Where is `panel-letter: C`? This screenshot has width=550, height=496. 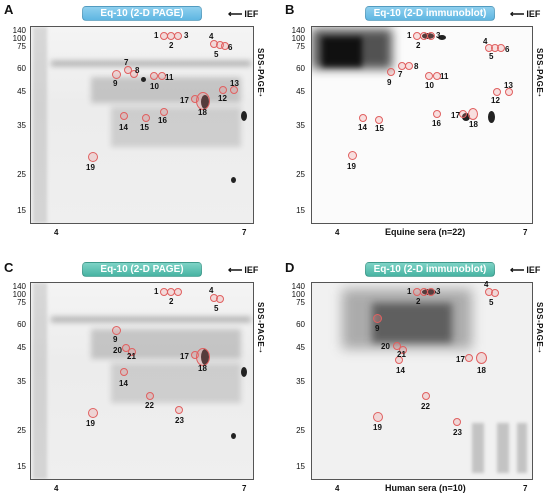
panel-letter: C is located at coordinates (9, 267).